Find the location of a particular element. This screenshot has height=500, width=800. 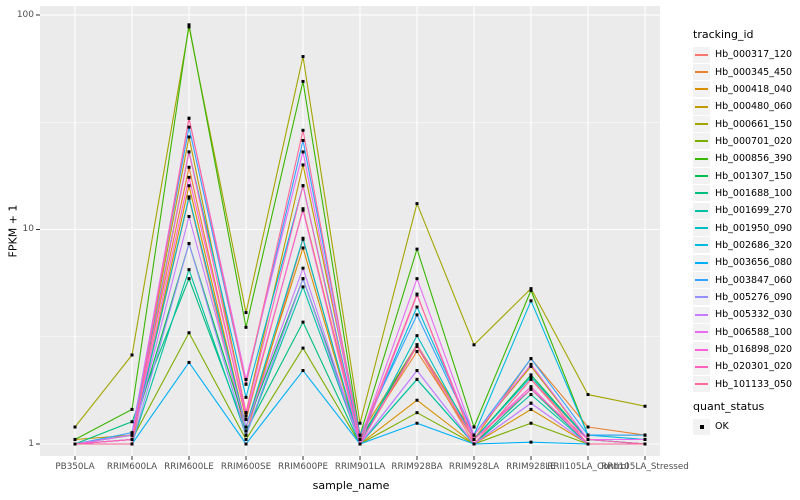

x-tick-label: RRIM600LA is located at coordinates (132, 467).